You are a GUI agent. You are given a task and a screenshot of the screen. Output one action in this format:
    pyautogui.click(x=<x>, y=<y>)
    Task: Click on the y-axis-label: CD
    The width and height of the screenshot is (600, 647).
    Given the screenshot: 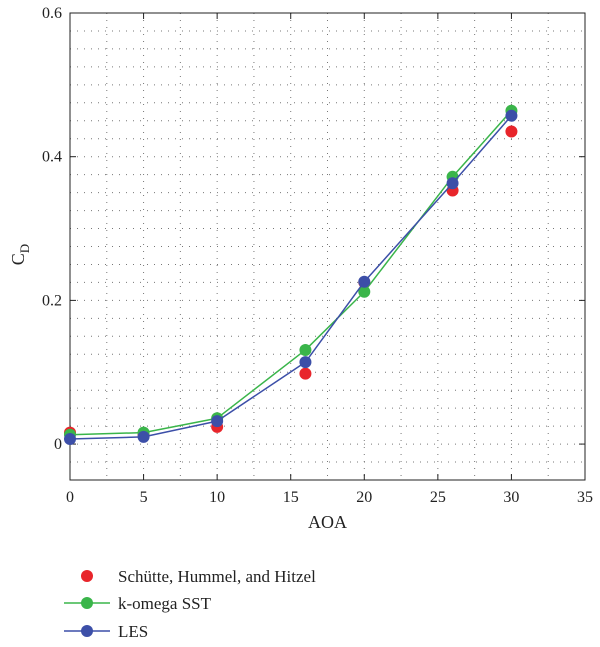 What is the action you would take?
    pyautogui.click(x=20, y=254)
    